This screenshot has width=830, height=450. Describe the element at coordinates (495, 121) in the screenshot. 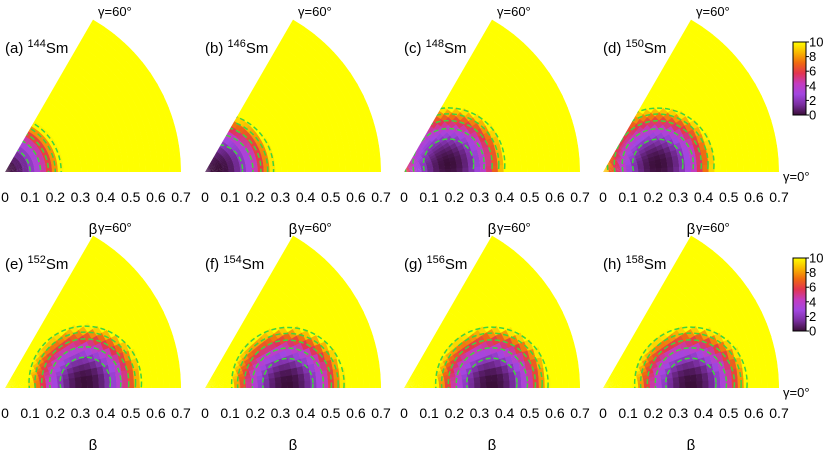

I see `panel-c: 0 0.1 0.2 0.3 0.4 0.5 0.6 0.7βγ=60°(c) 148Sm` at that location.